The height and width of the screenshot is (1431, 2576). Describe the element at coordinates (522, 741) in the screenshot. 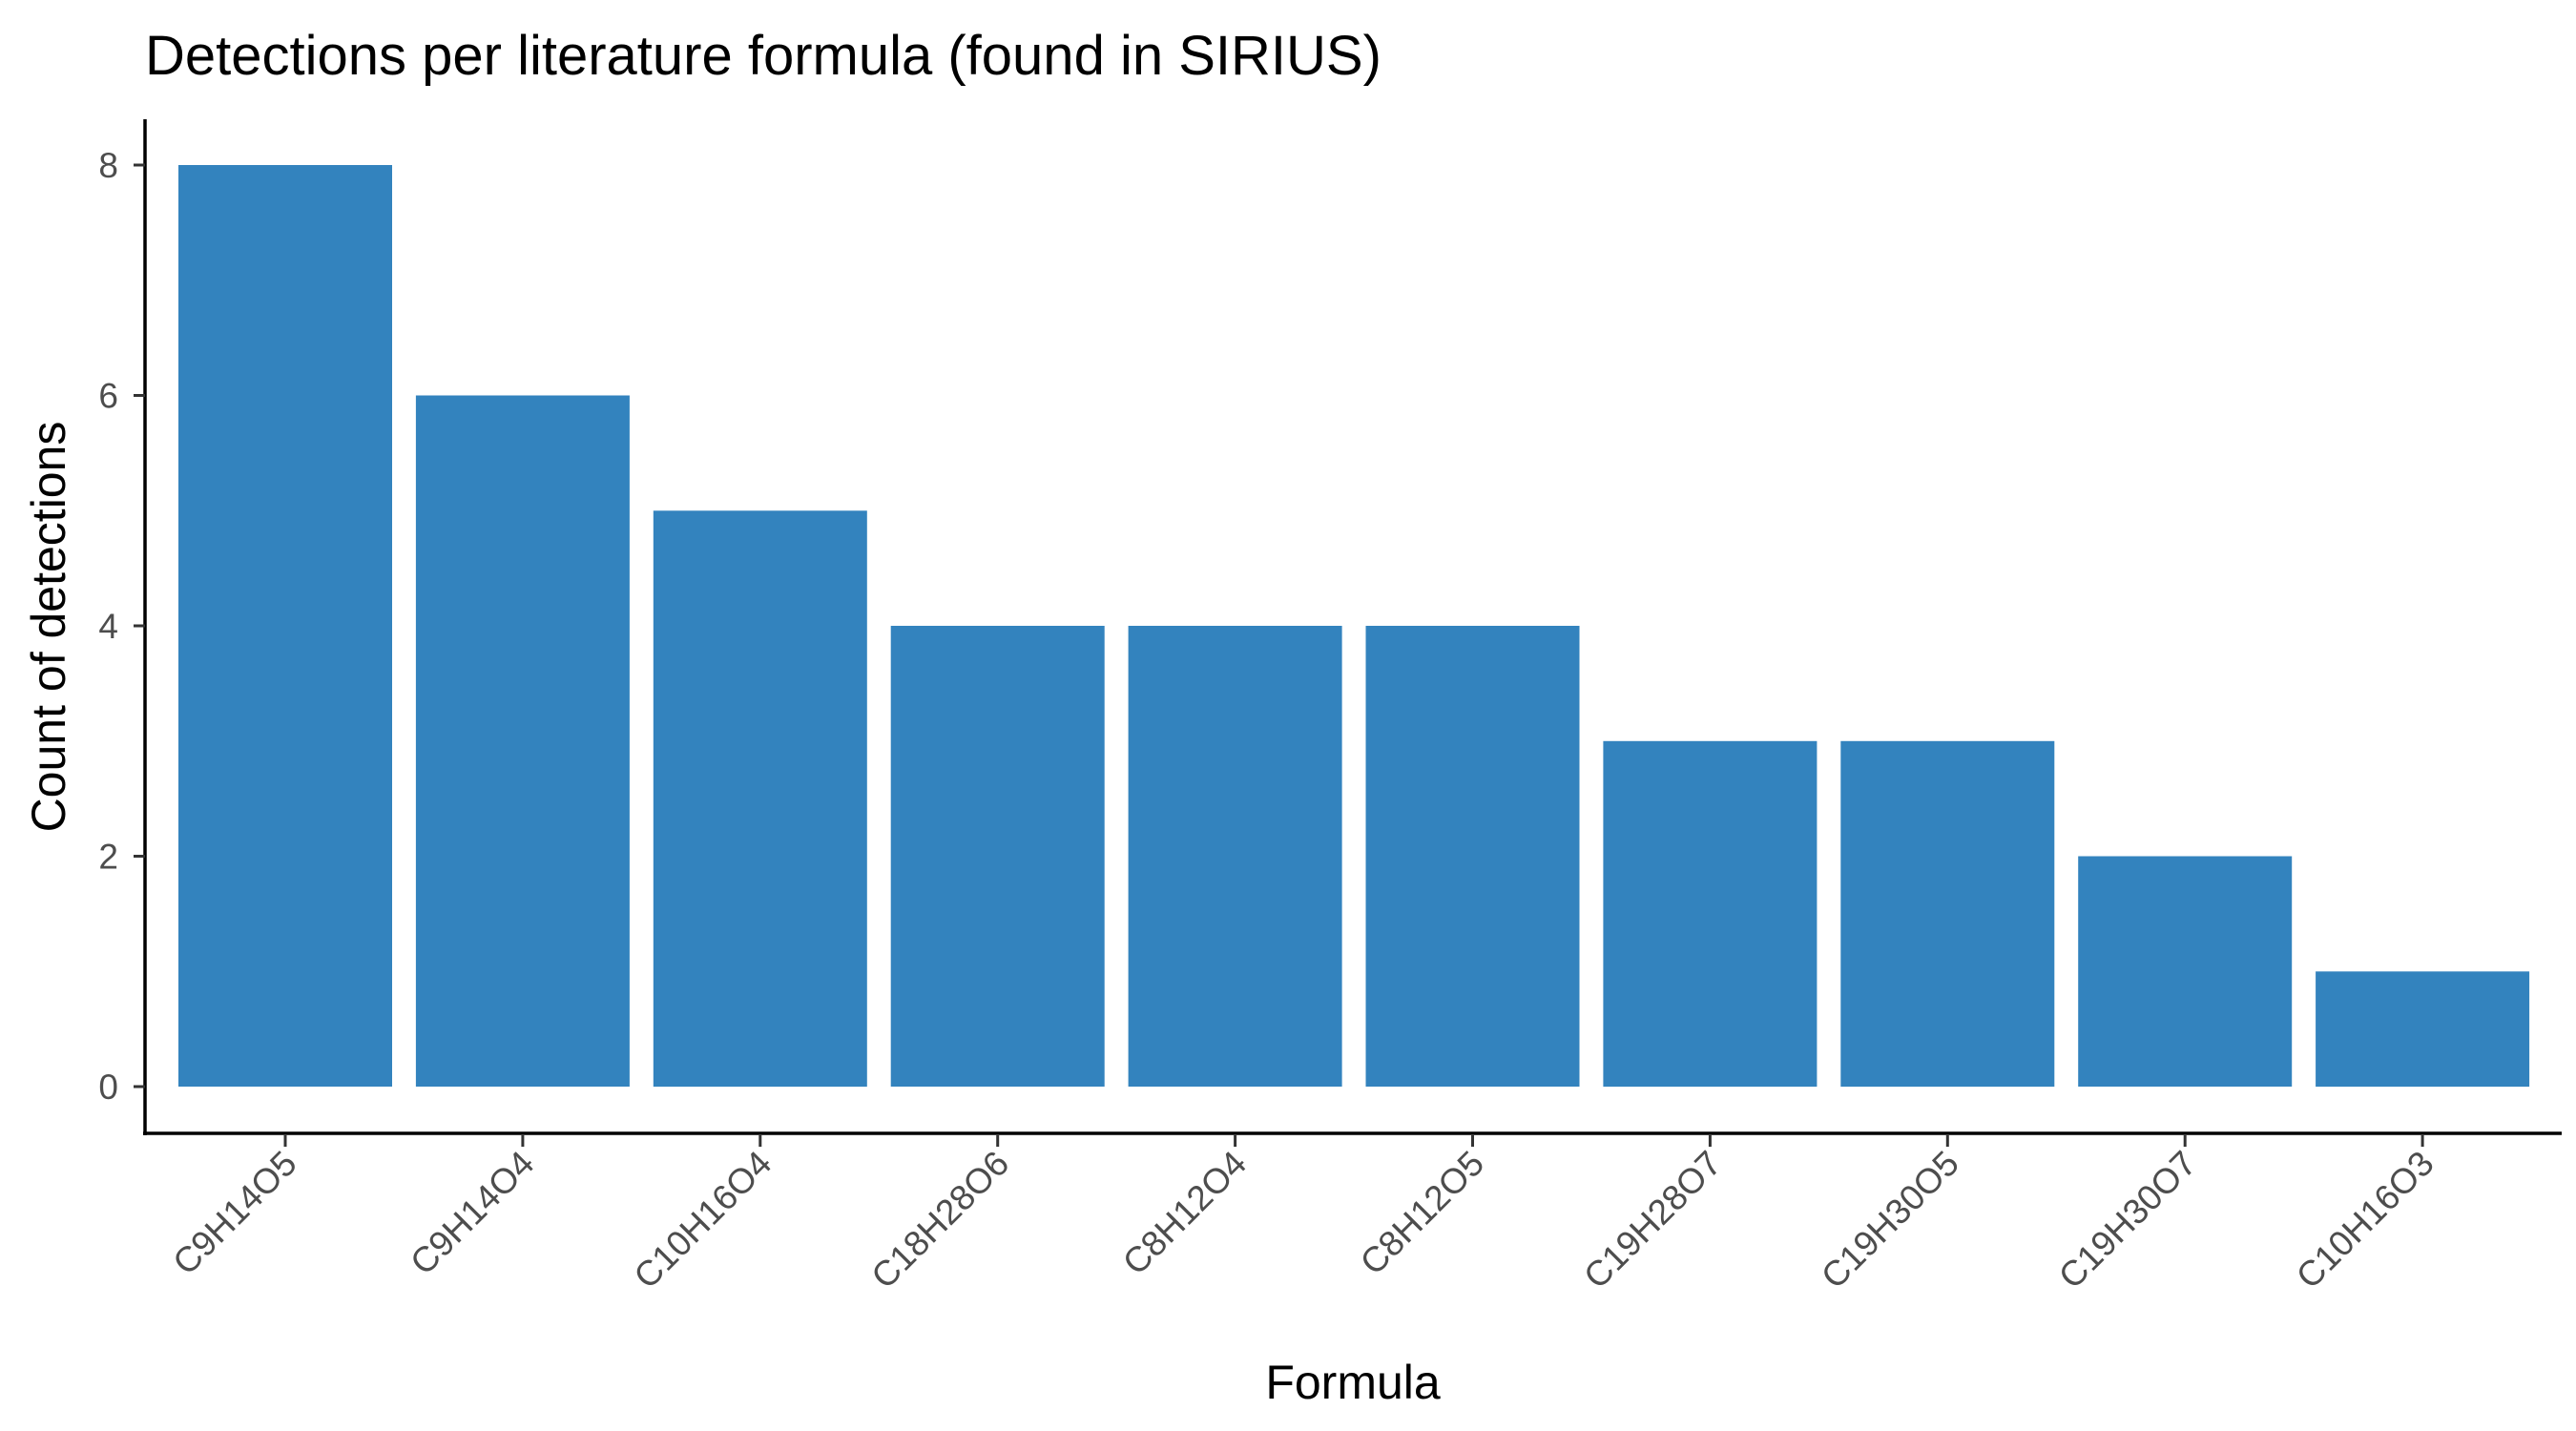

I see `bar-C9H14O4` at that location.